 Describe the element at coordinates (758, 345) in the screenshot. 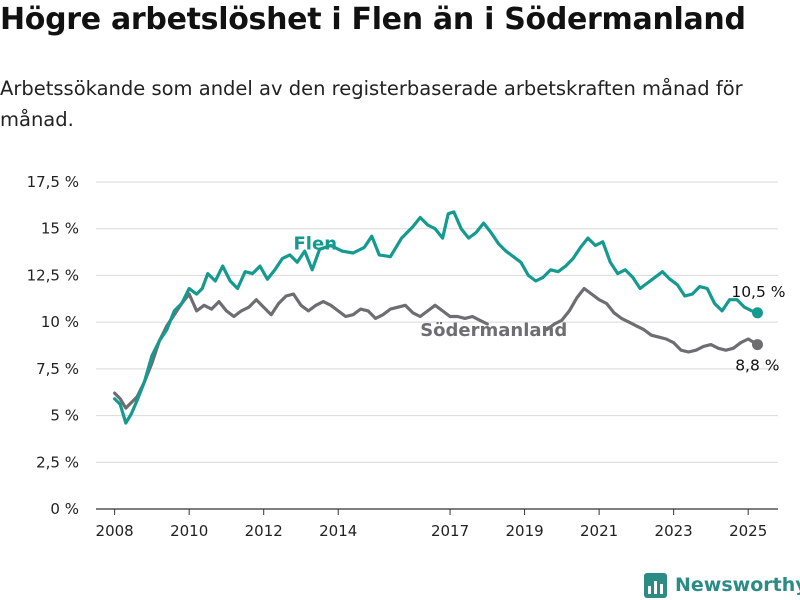

I see `sodermanland-end-marker` at that location.